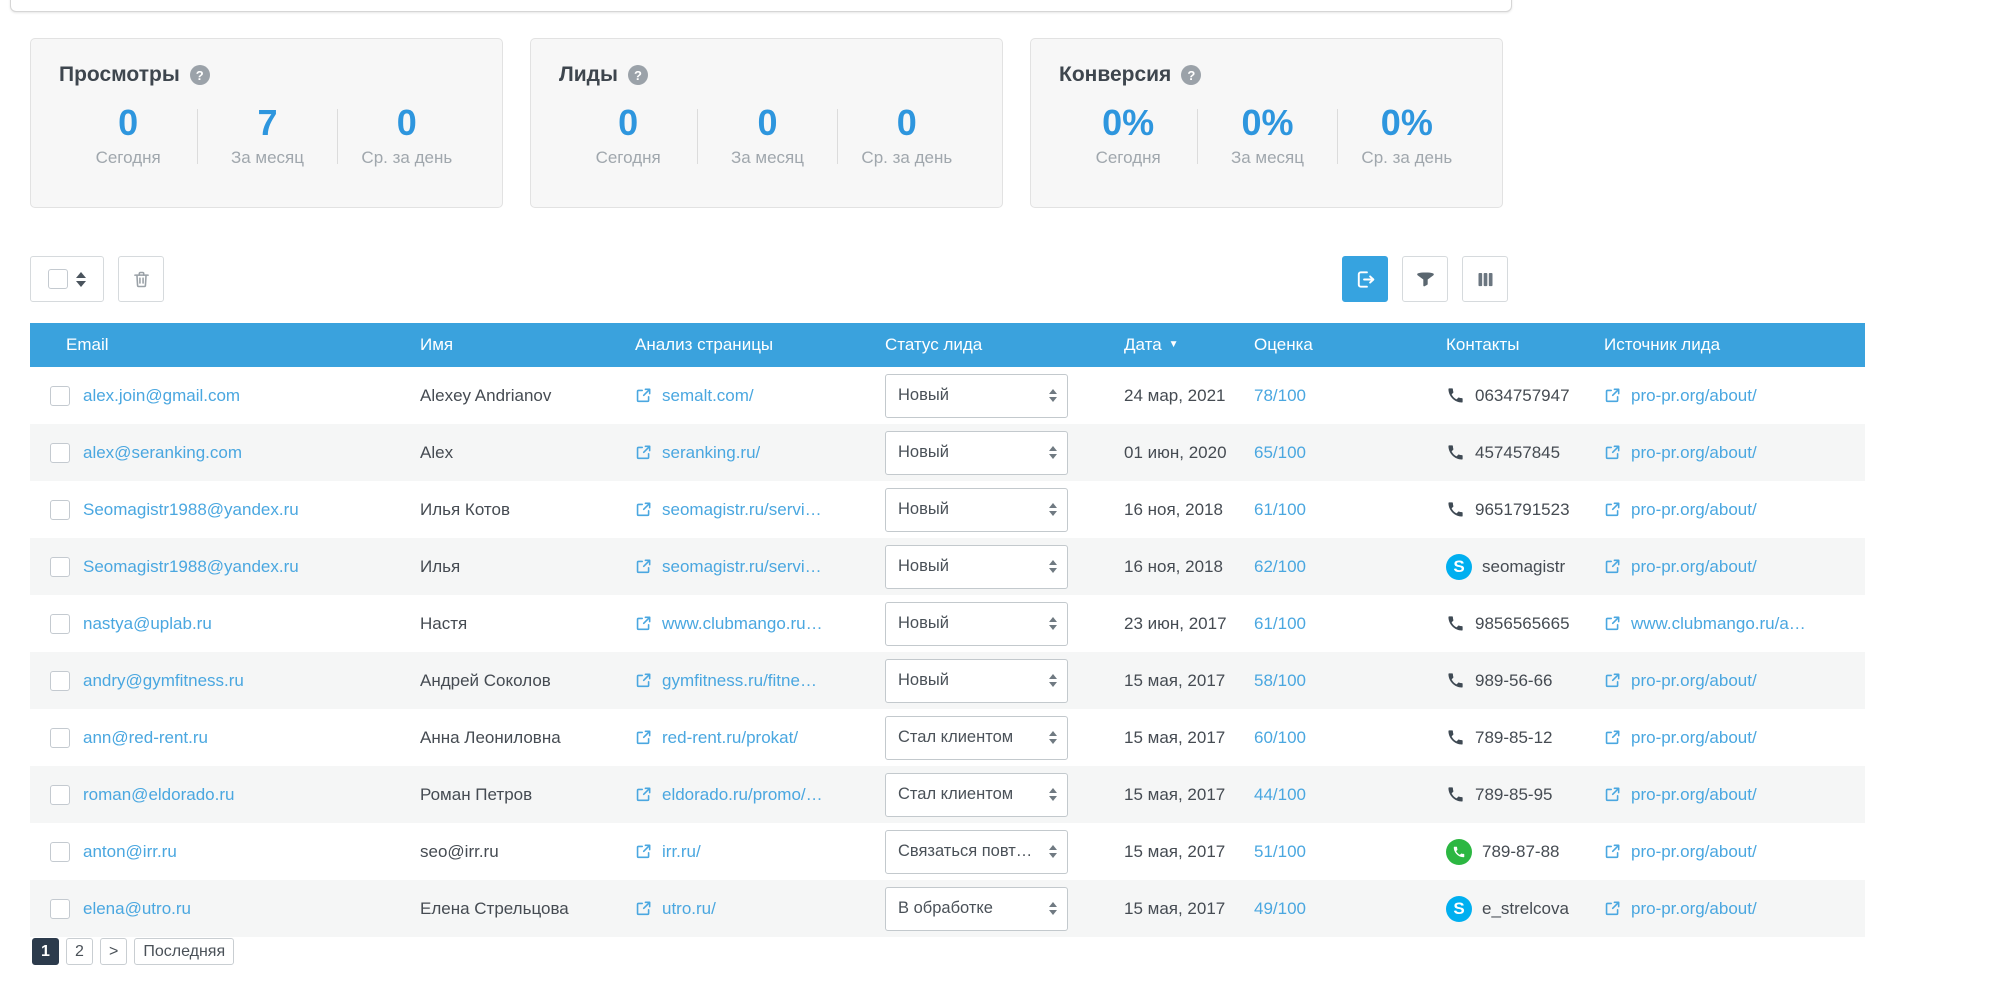  Describe the element at coordinates (45, 951) in the screenshot. I see `page-button-1: 1` at that location.